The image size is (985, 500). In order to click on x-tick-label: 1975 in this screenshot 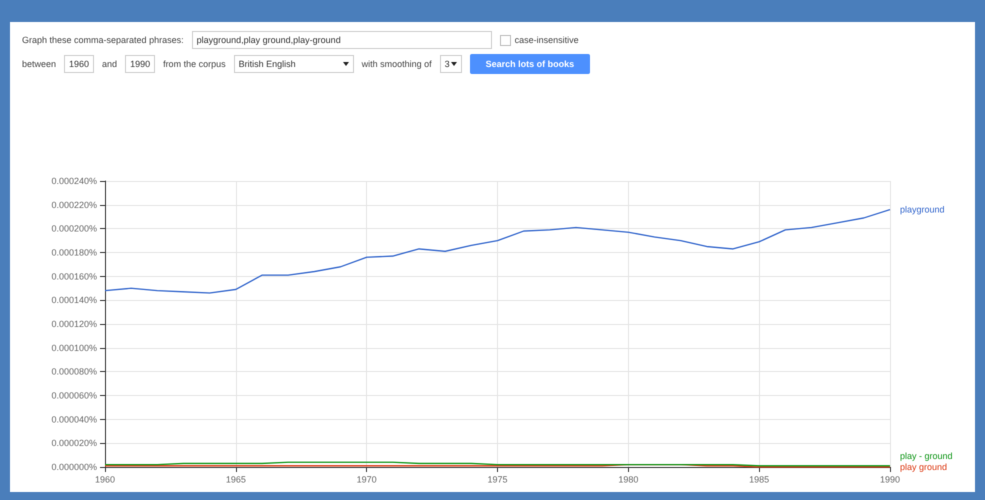, I will do `click(497, 479)`.